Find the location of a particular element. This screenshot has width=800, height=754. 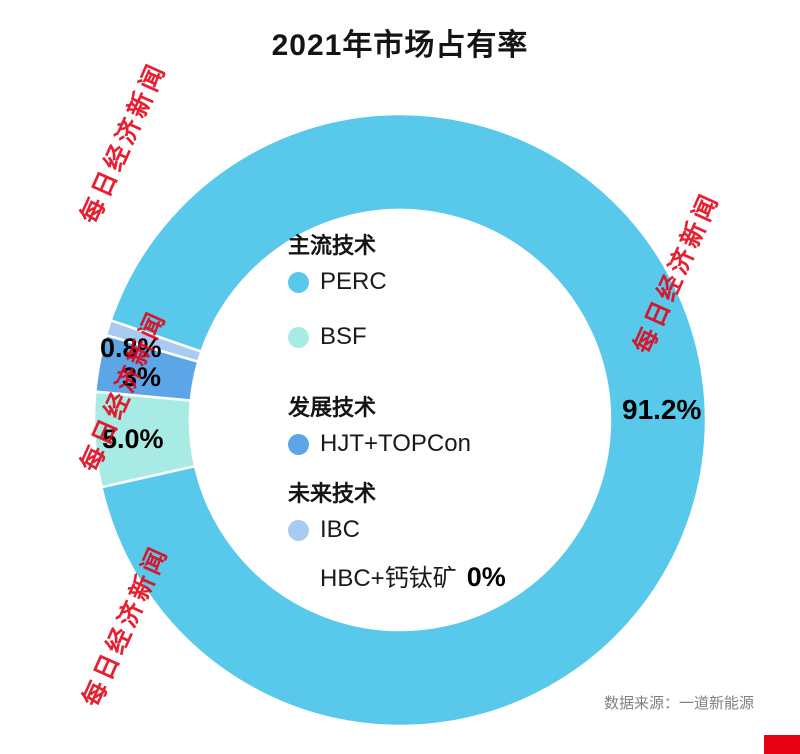

legend-item-label: BSF is located at coordinates (343, 336).